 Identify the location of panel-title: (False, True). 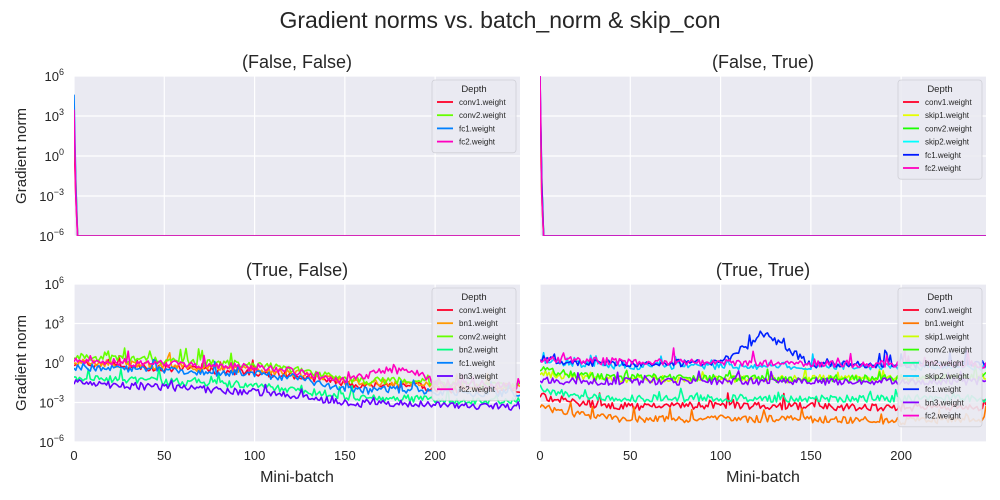
(763, 62).